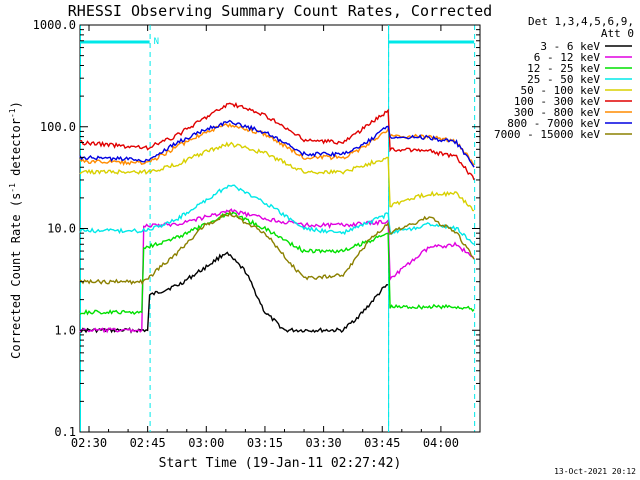 The height and width of the screenshot is (480, 640). What do you see at coordinates (567, 57) in the screenshot?
I see `legend-label-1: 6 - 12 keV` at bounding box center [567, 57].